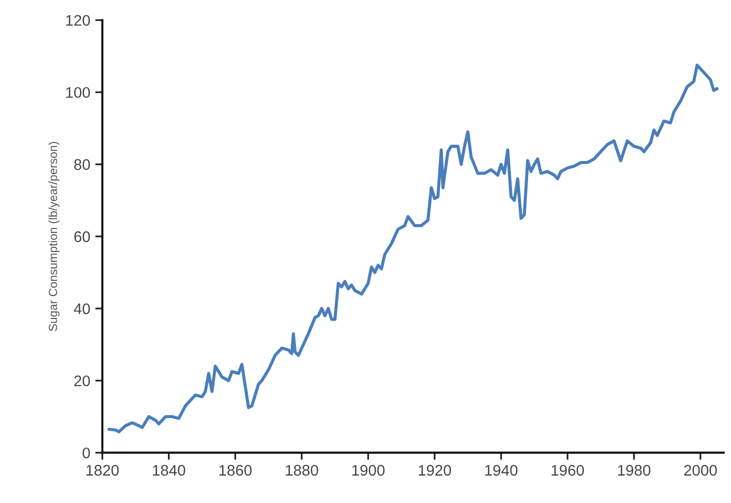 This screenshot has height=503, width=731. I want to click on y-tick-label: 80, so click(82, 164).